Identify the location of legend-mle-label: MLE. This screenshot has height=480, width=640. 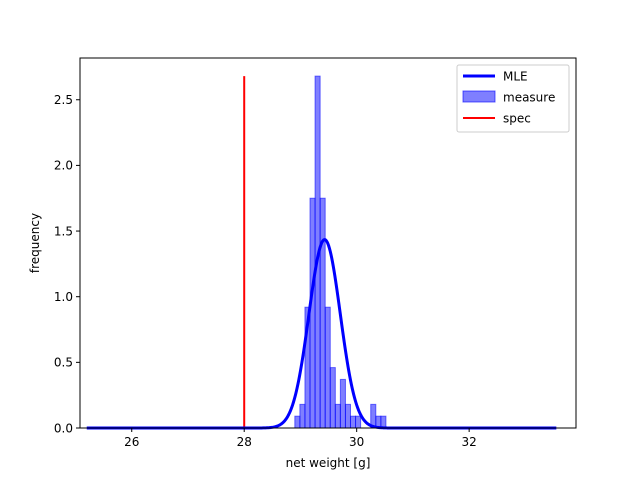
(515, 77).